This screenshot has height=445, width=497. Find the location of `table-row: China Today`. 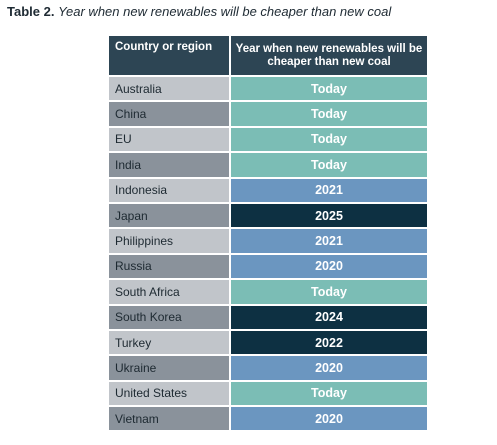

table-row: China Today is located at coordinates (268, 114).